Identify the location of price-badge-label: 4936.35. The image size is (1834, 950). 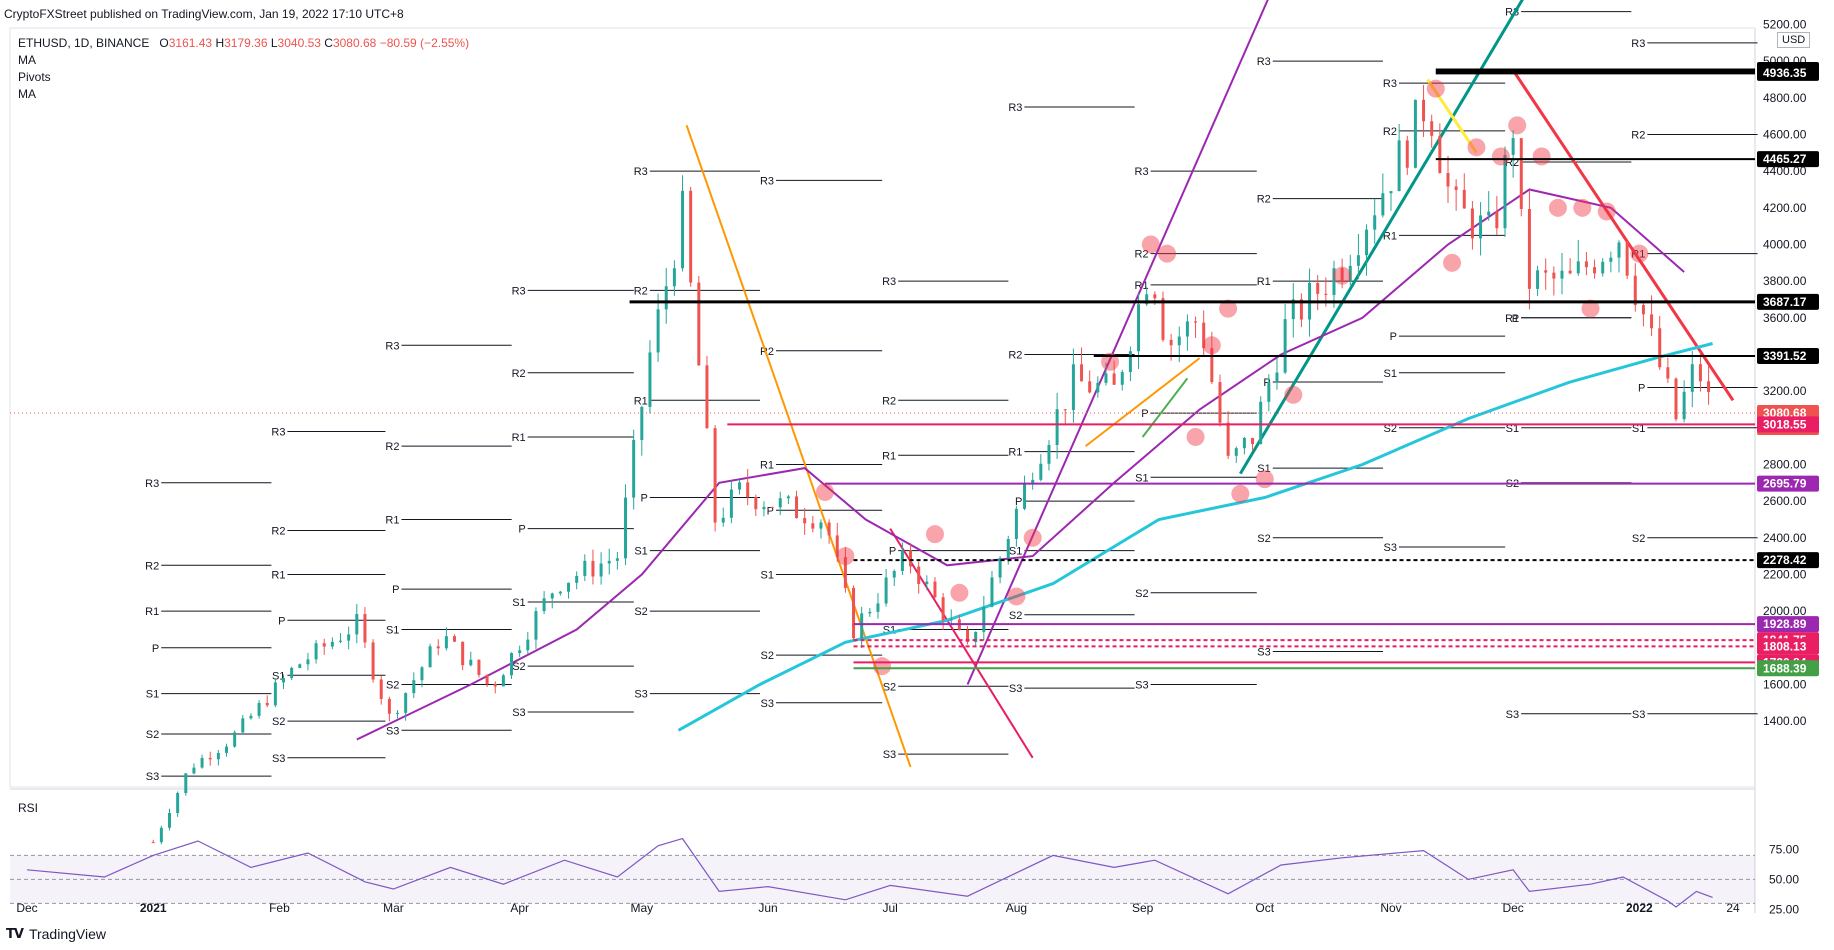
(1785, 73).